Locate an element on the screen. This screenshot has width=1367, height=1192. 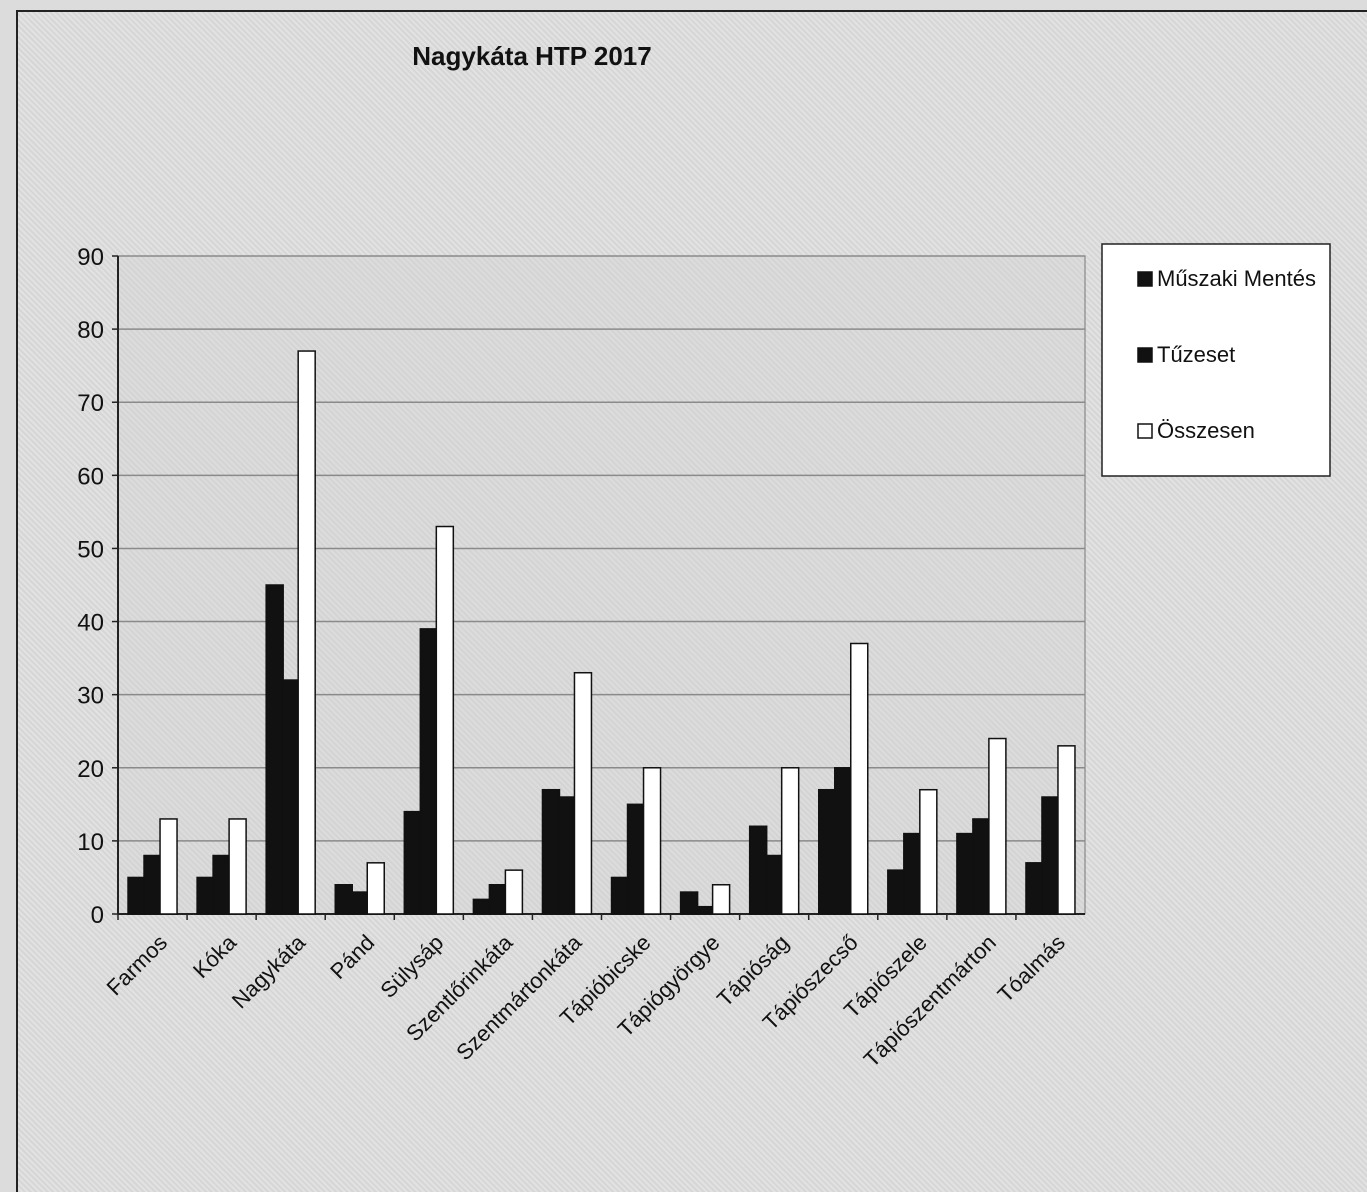
y-tick-label: 60 is located at coordinates (90, 476).